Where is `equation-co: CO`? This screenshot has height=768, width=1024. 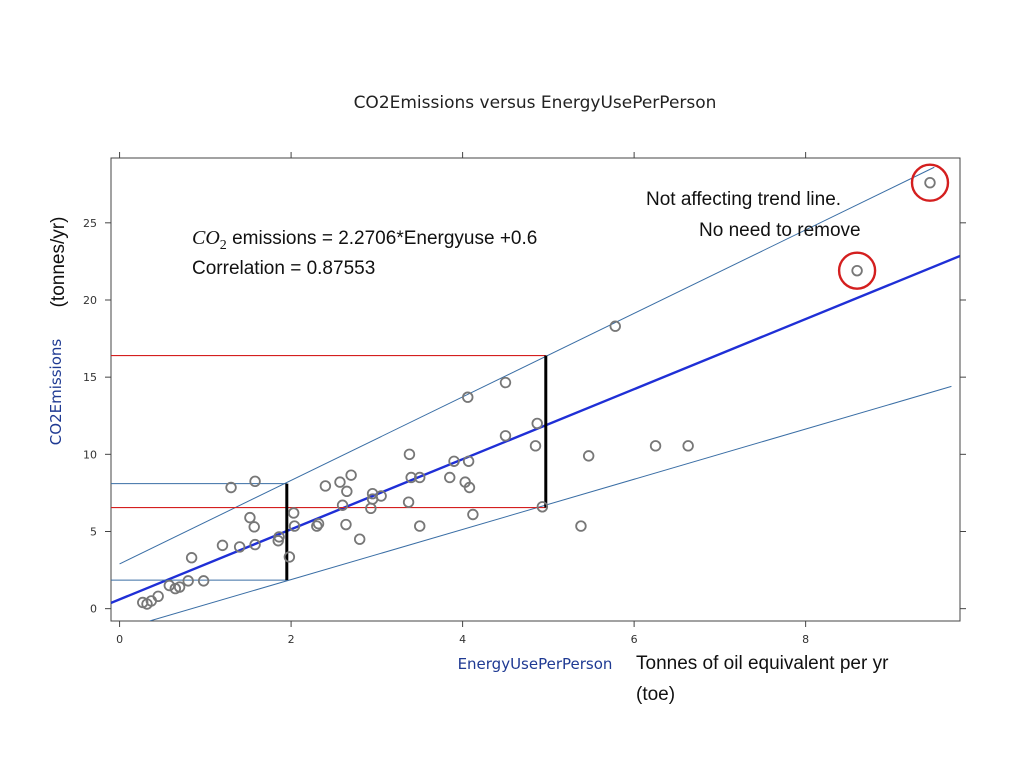 equation-co: CO is located at coordinates (206, 238).